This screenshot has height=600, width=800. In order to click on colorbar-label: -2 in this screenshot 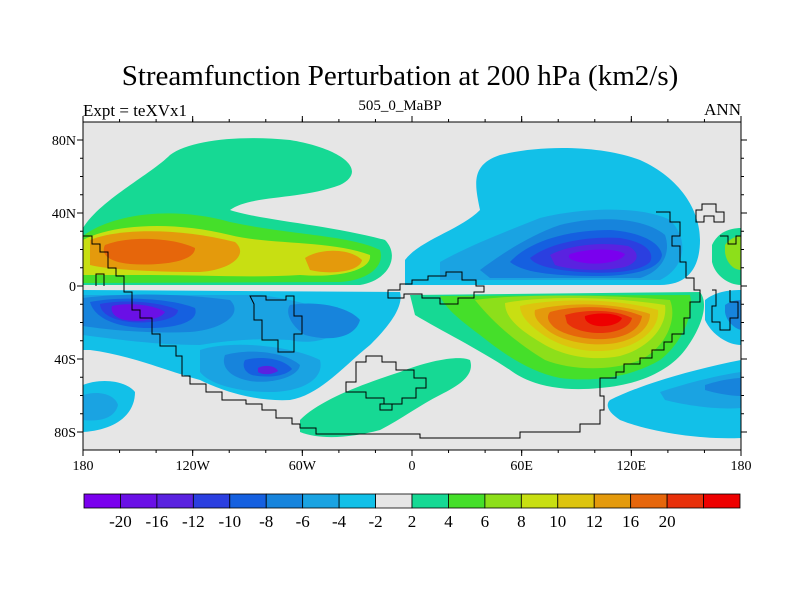, I will do `click(375, 521)`.